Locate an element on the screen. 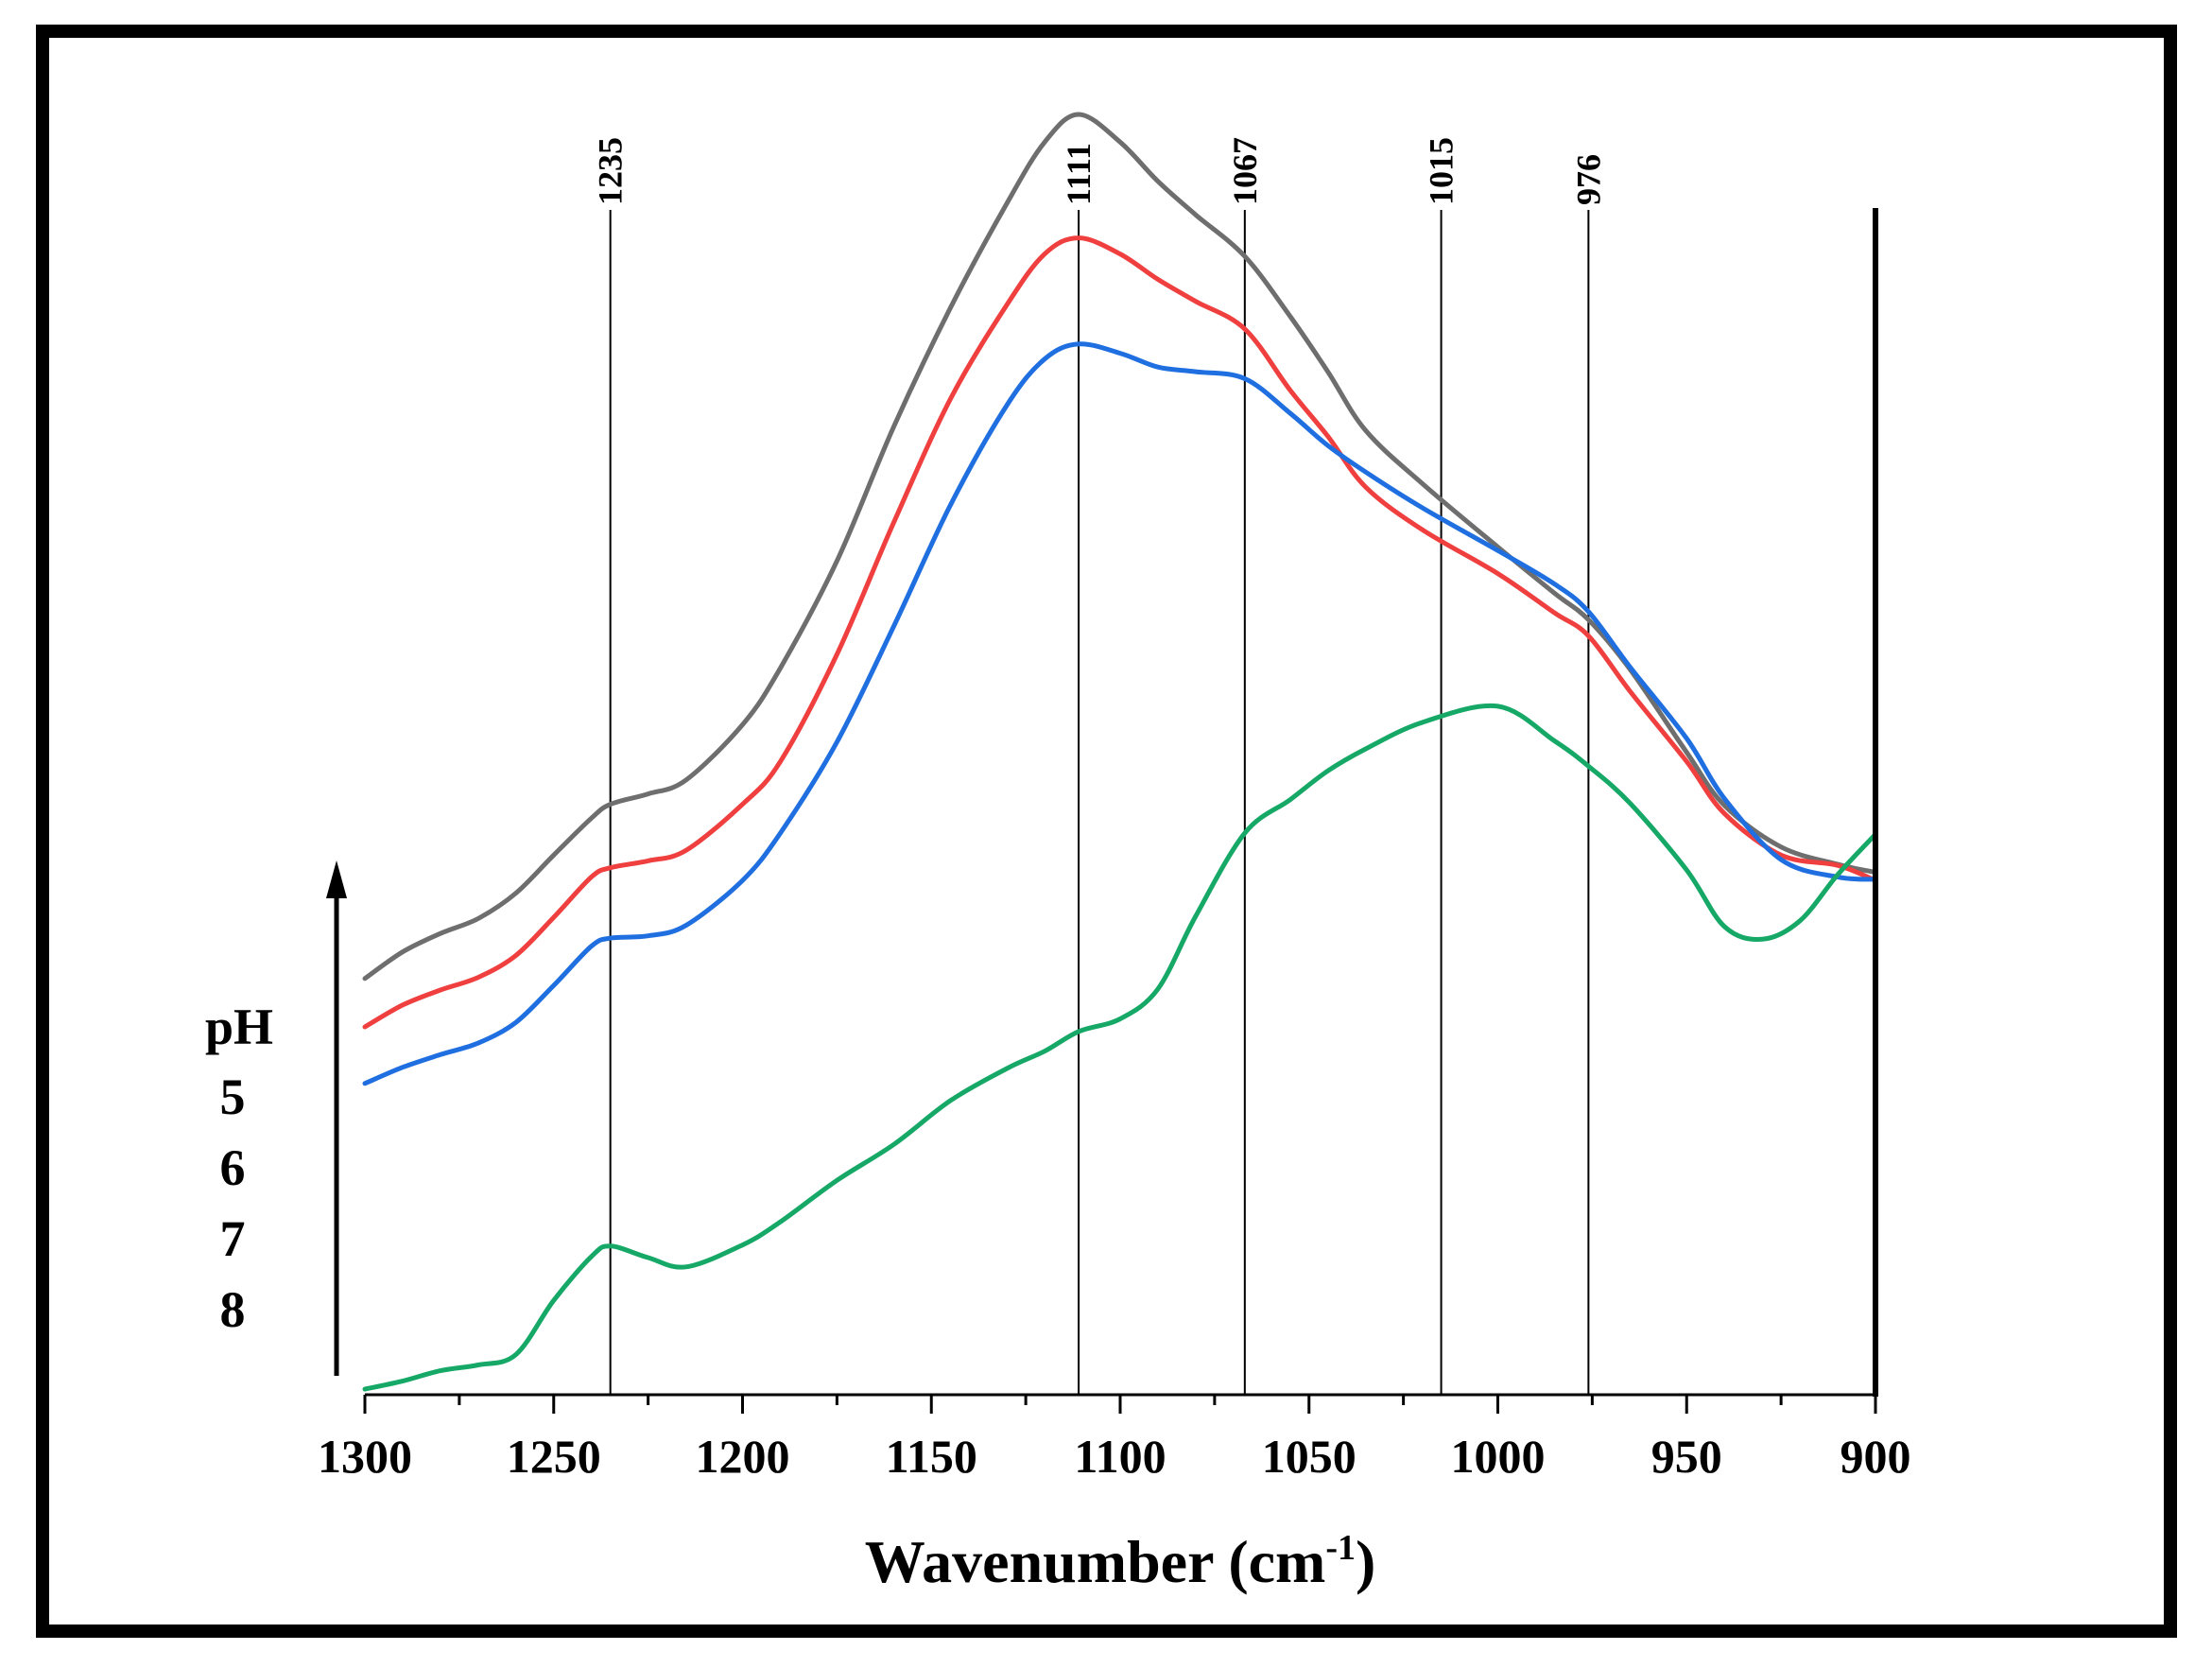 This screenshot has width=2212, height=1668. x-axis-title: Wavenumber (cm-1) is located at coordinates (1120, 1562).